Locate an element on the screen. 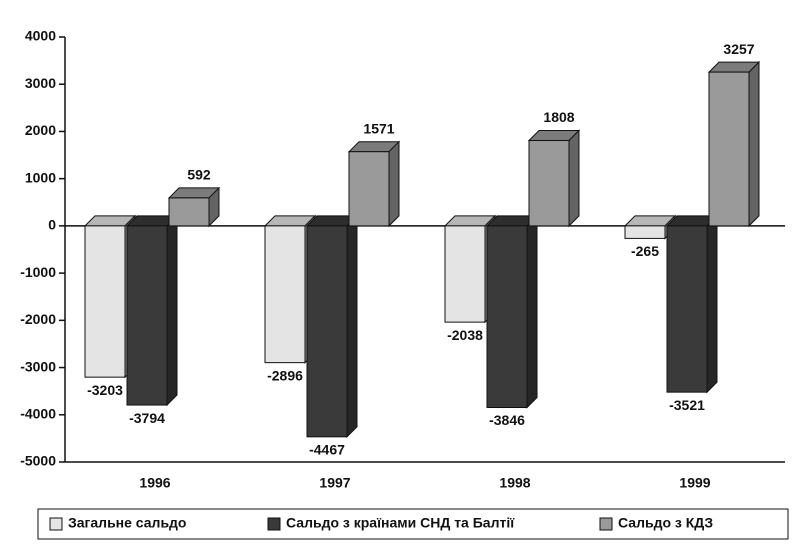 This screenshot has width=803, height=546. value-label: 1571 is located at coordinates (378, 128).